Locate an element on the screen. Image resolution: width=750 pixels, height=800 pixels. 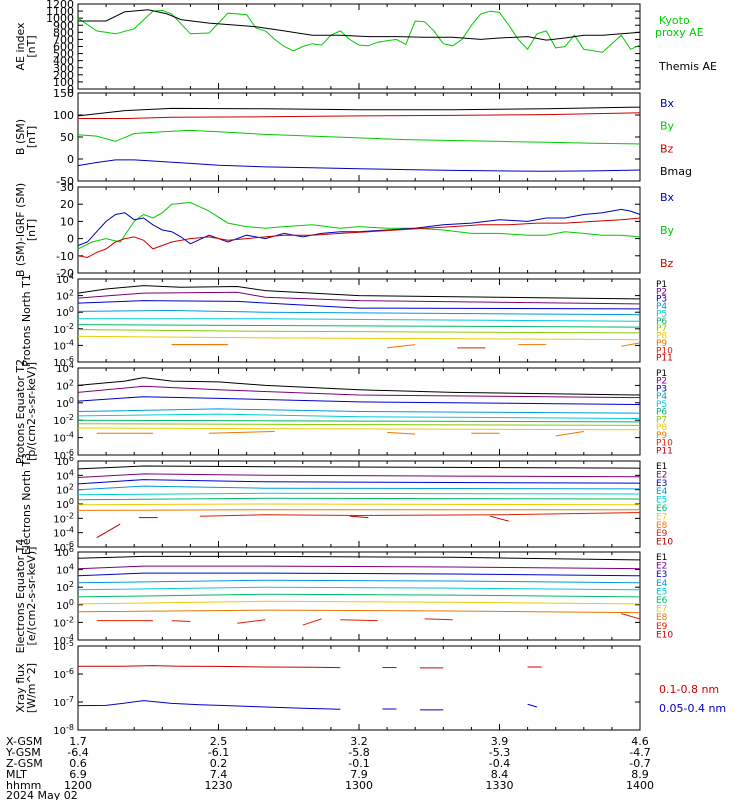
legend-entry: By is located at coordinates (667, 230).